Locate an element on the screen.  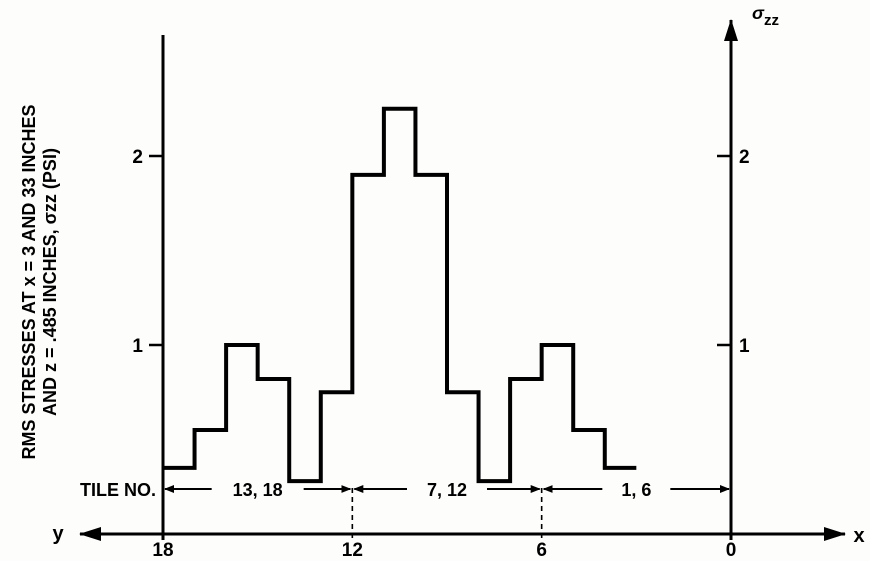
tile-spans-layer: 13, 18 7, 12 1, 6 is located at coordinates (447, 490).